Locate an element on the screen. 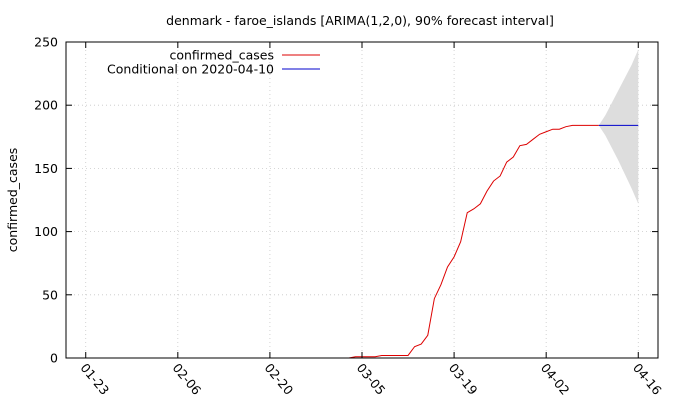 The height and width of the screenshot is (400, 680). y-tick-label: 150 is located at coordinates (46, 168).